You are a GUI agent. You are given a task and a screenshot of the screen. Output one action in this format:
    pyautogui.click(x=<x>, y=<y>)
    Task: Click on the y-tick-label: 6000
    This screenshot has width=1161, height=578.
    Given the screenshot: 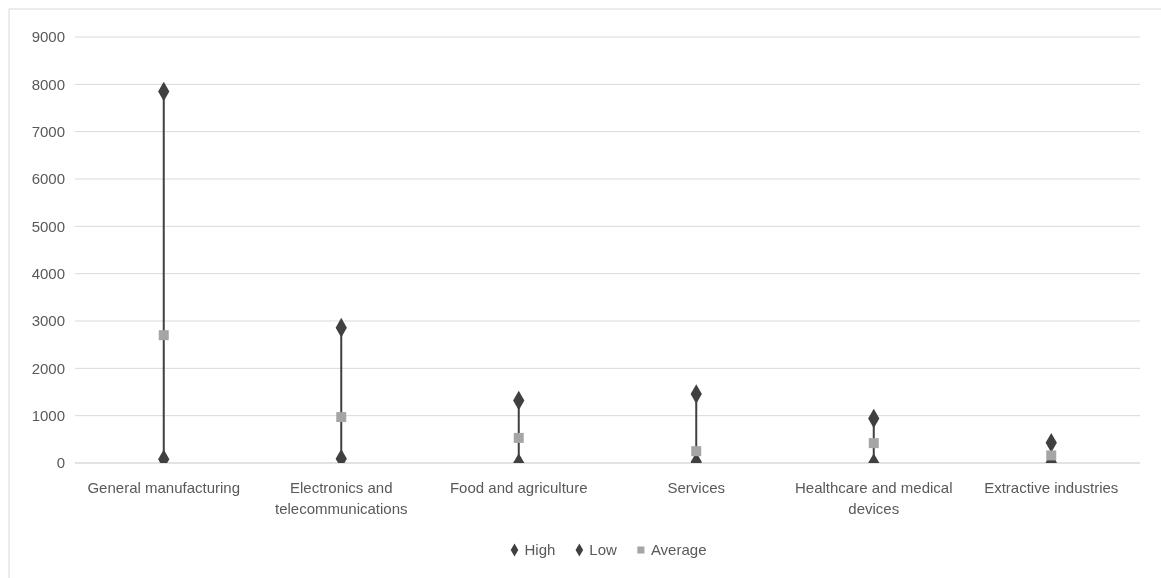 What is the action you would take?
    pyautogui.click(x=48, y=179)
    